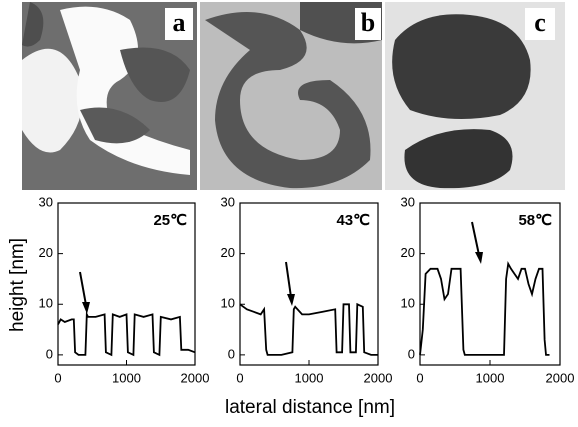  I want to click on annotation: 25℃, so click(170, 220).